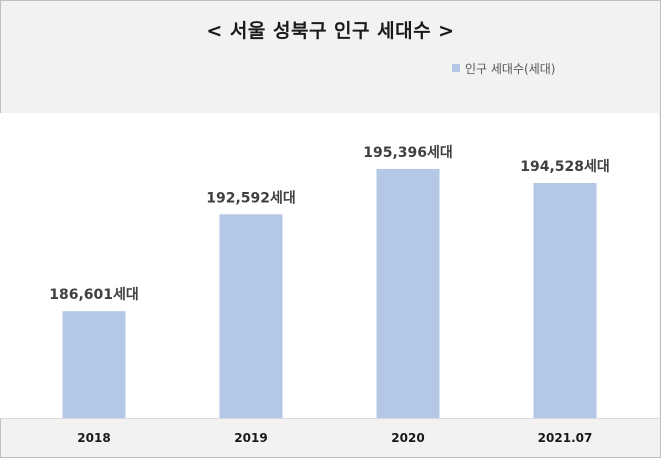 The image size is (661, 458). What do you see at coordinates (408, 293) in the screenshot?
I see `bar-2020` at bounding box center [408, 293].